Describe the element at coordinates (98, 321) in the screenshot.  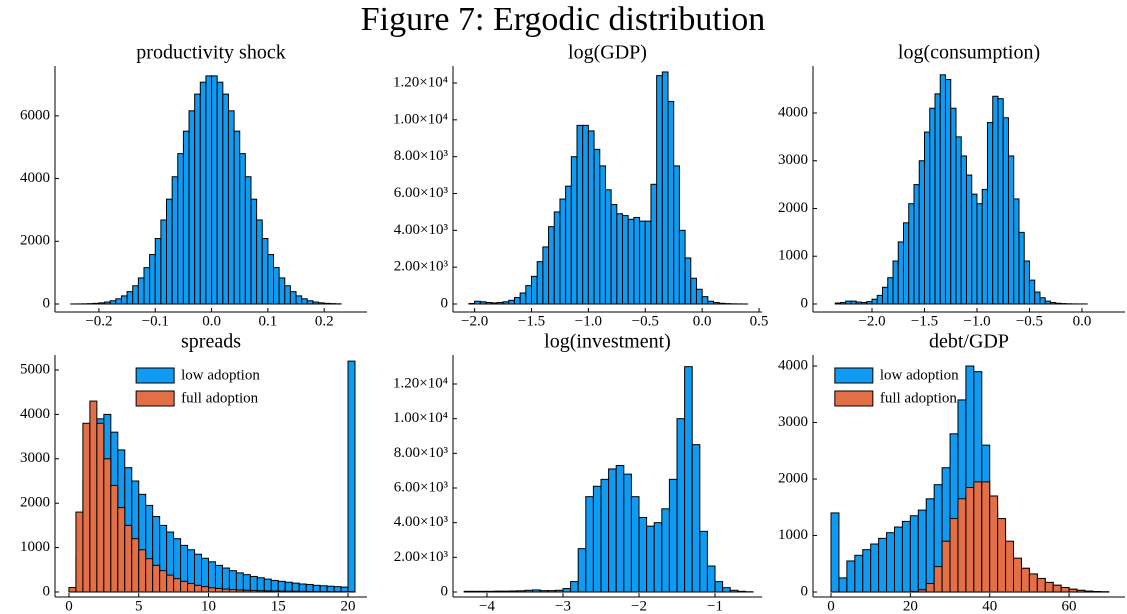
I see `x-tick-label: −0.2` at that location.